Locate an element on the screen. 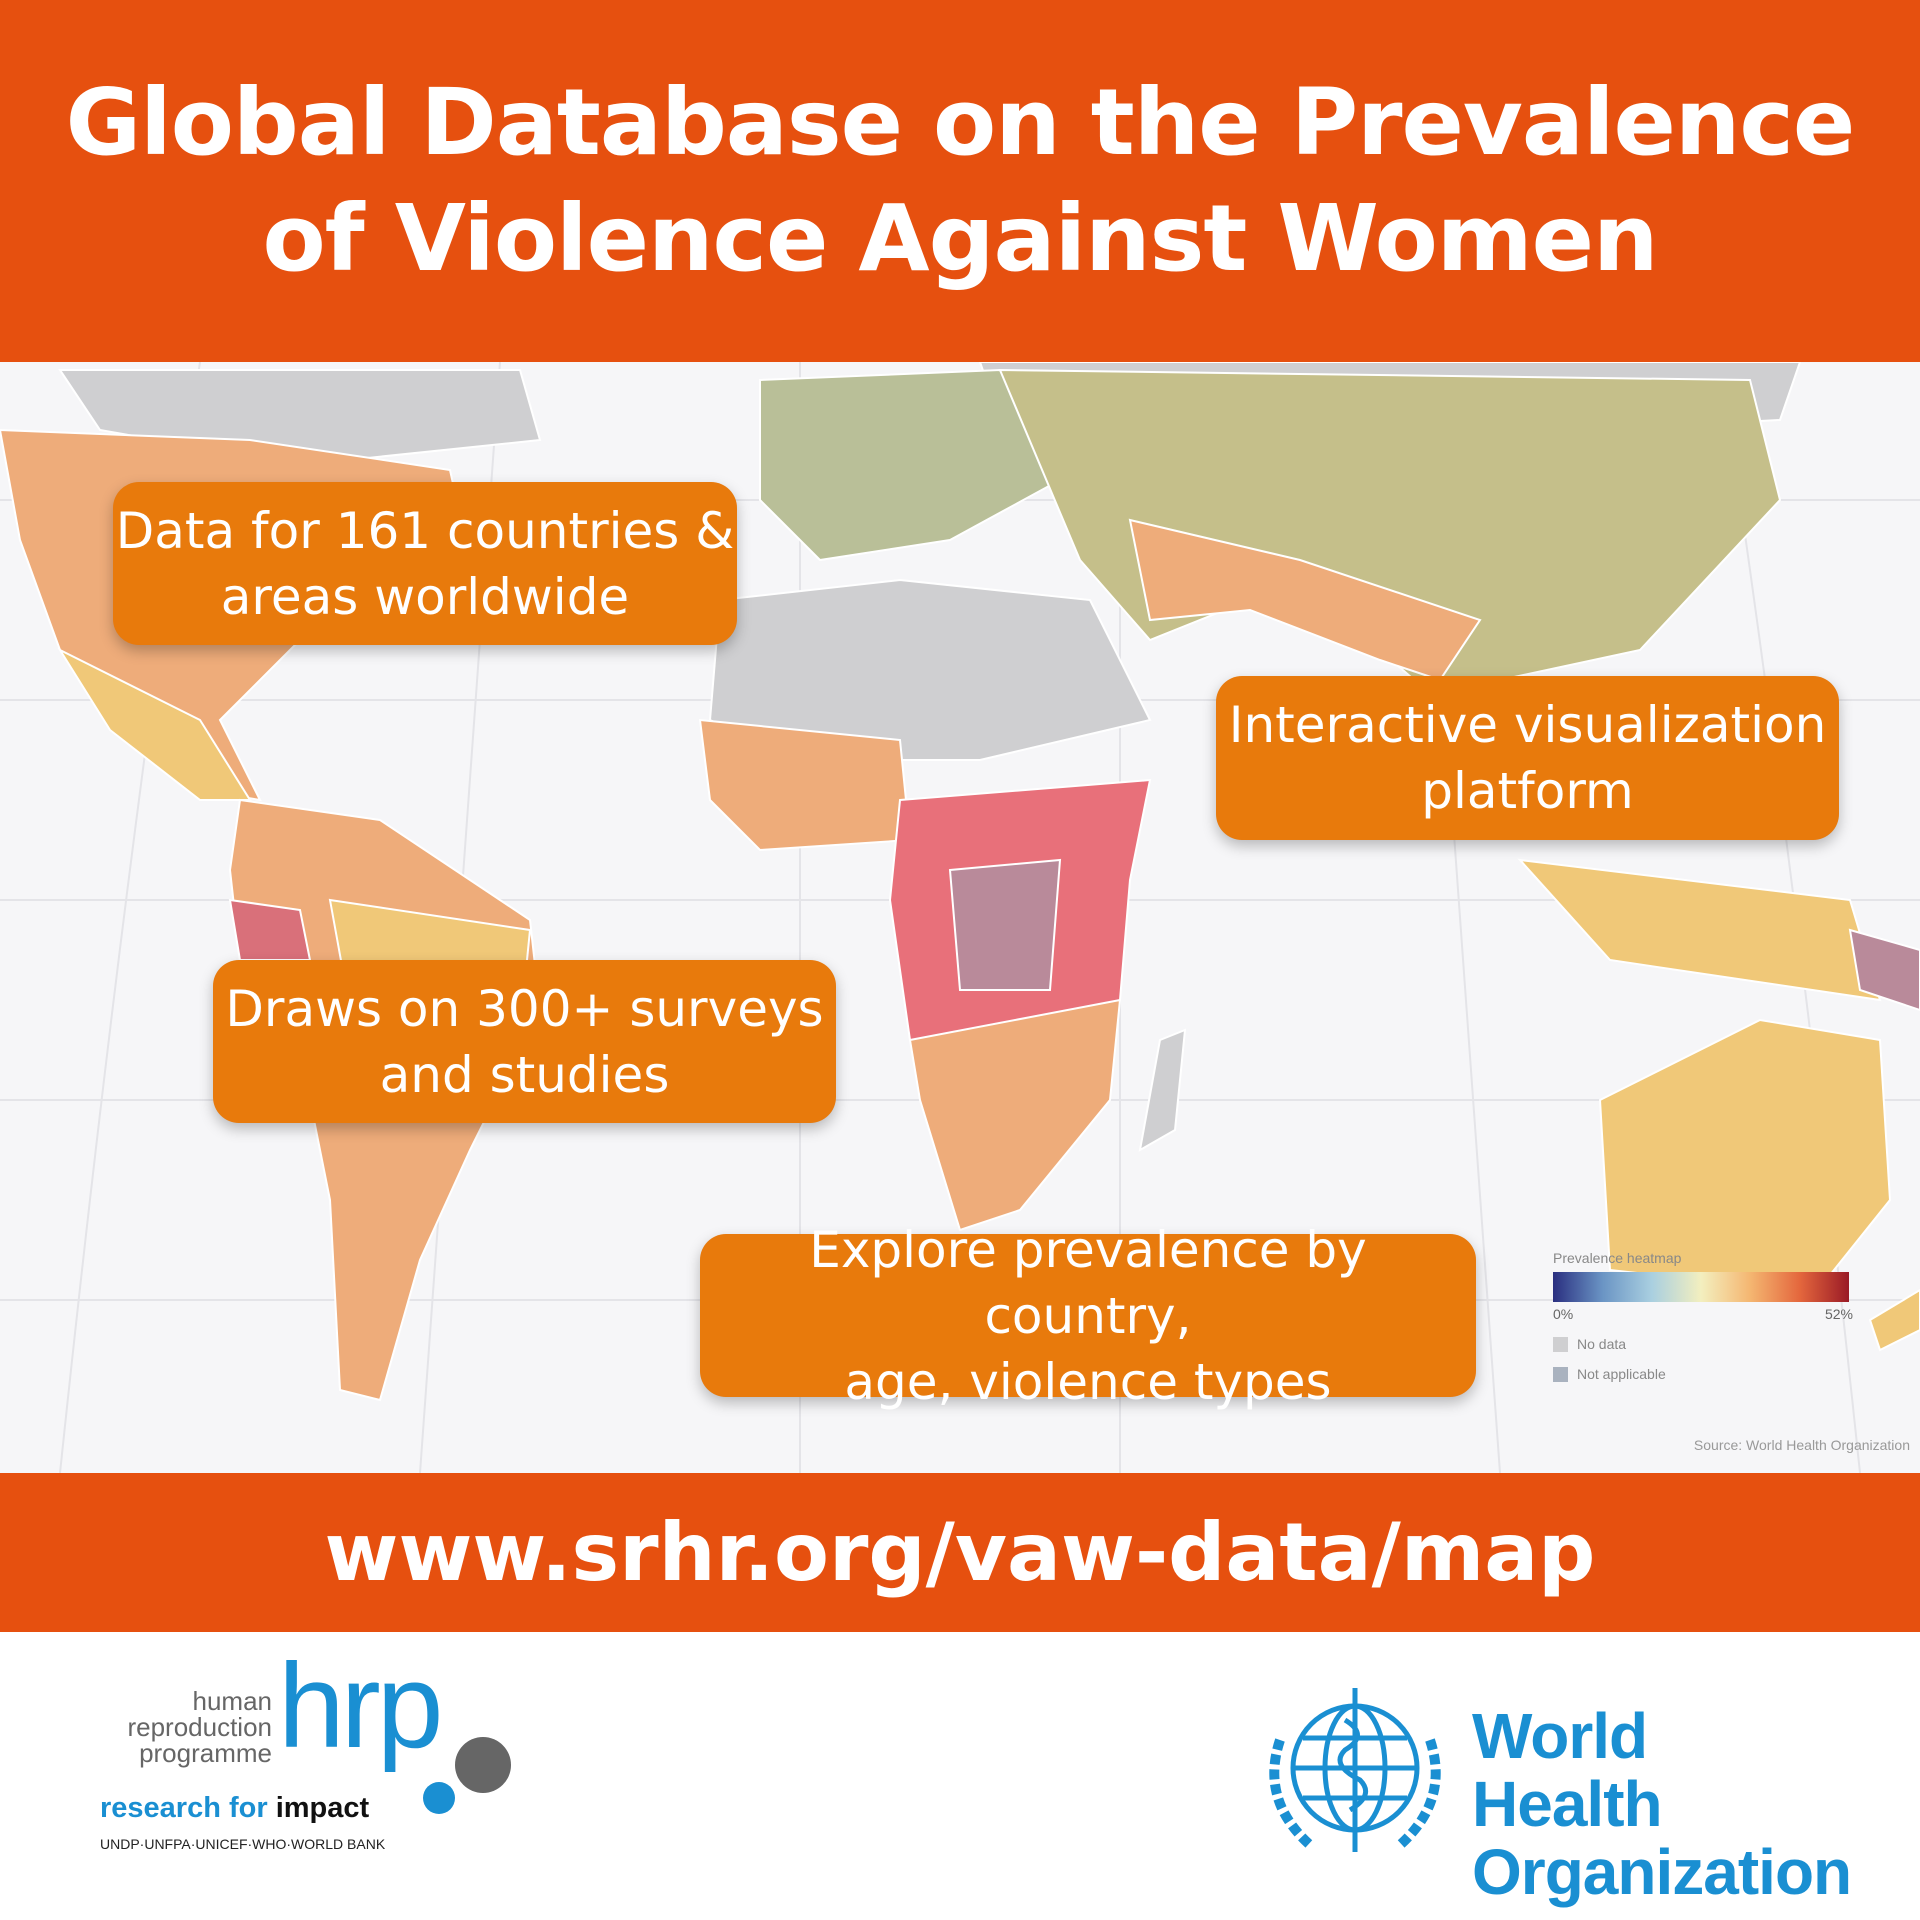 The width and height of the screenshot is (1920, 1920). callout-text: Explore prevalence by country, is located at coordinates (1088, 1282).